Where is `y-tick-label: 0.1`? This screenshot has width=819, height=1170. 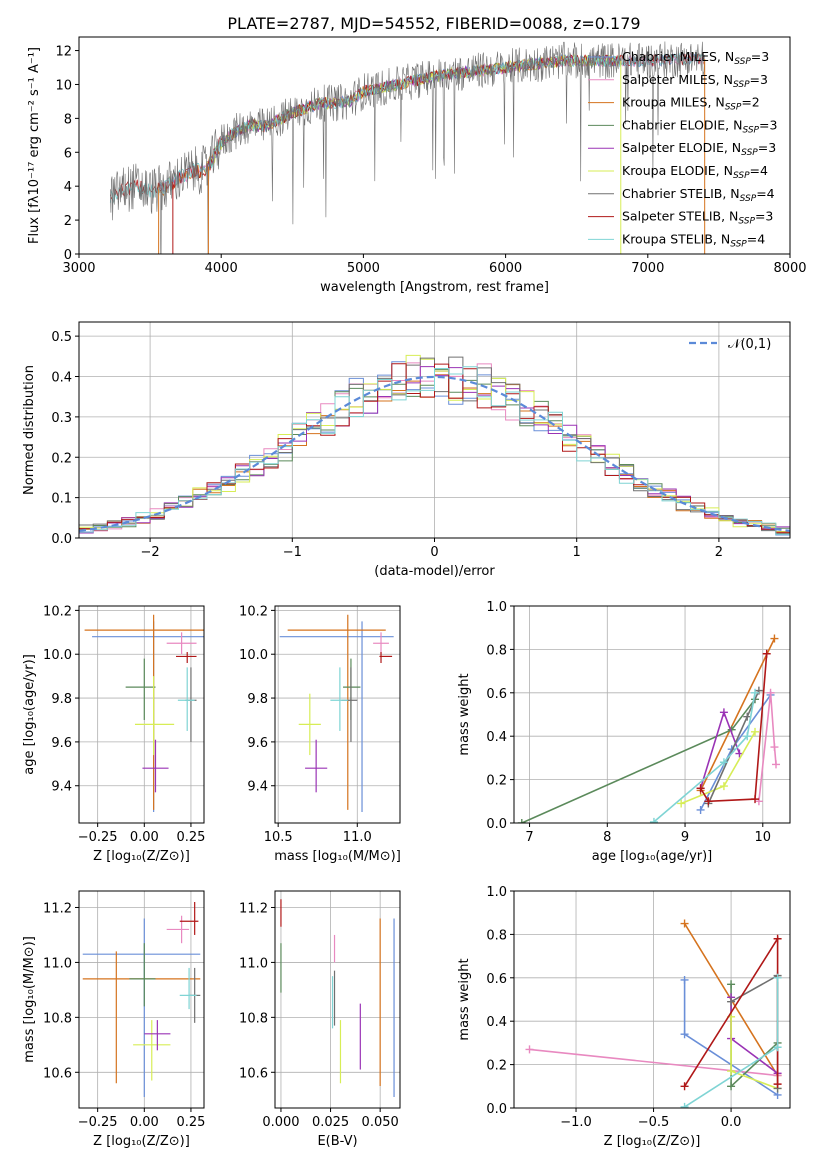
y-tick-label: 0.1 is located at coordinates (61, 499).